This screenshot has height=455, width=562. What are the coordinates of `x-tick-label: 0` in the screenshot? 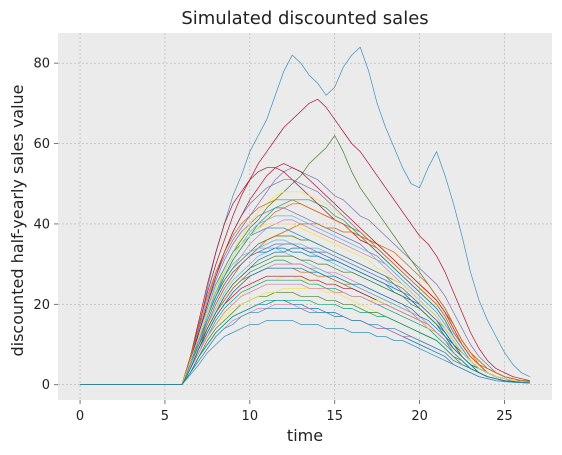 It's located at (80, 416).